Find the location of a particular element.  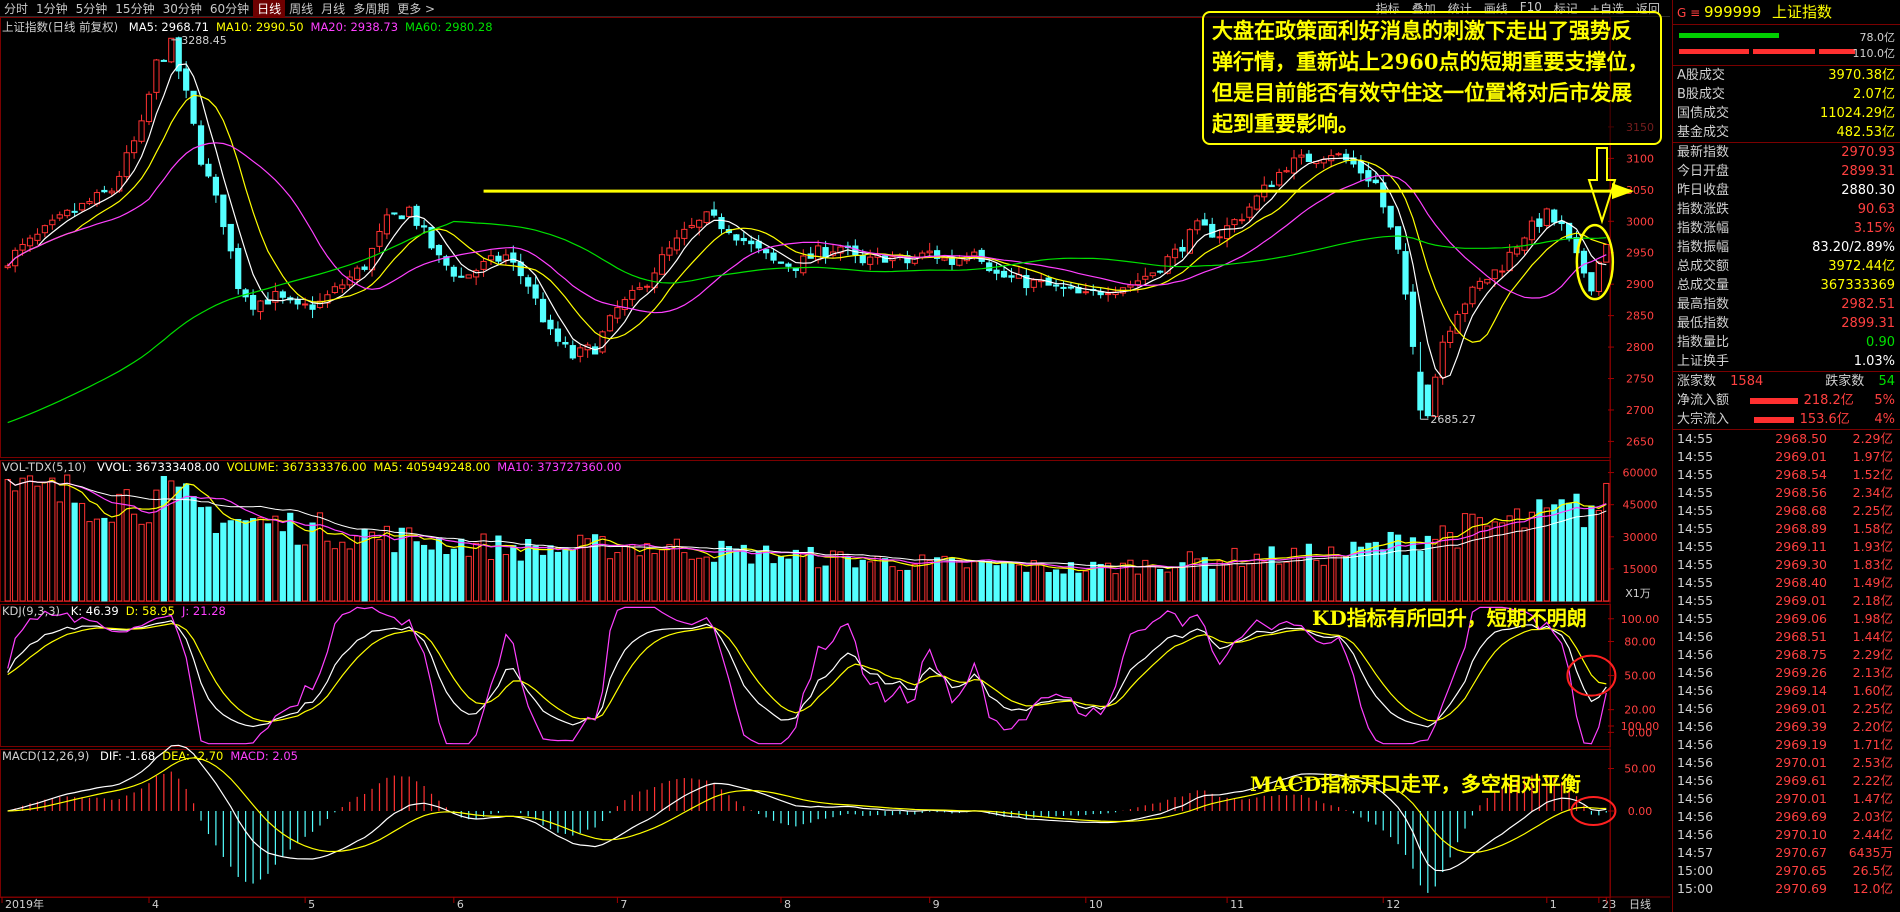

tick-row: 14:56 2969.01 2.25亿 is located at coordinates (1786, 709).